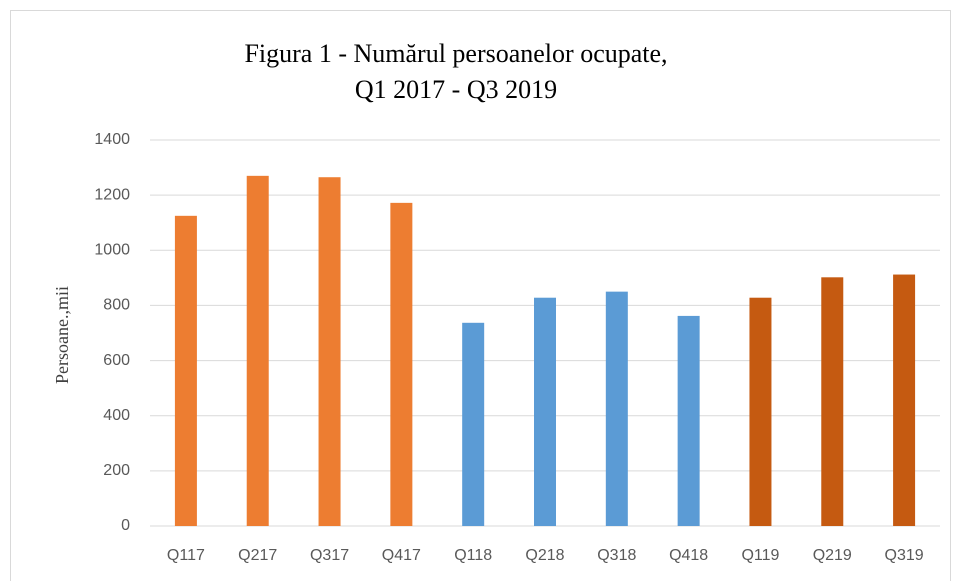  I want to click on x-tick-label: Q318, so click(616, 555).